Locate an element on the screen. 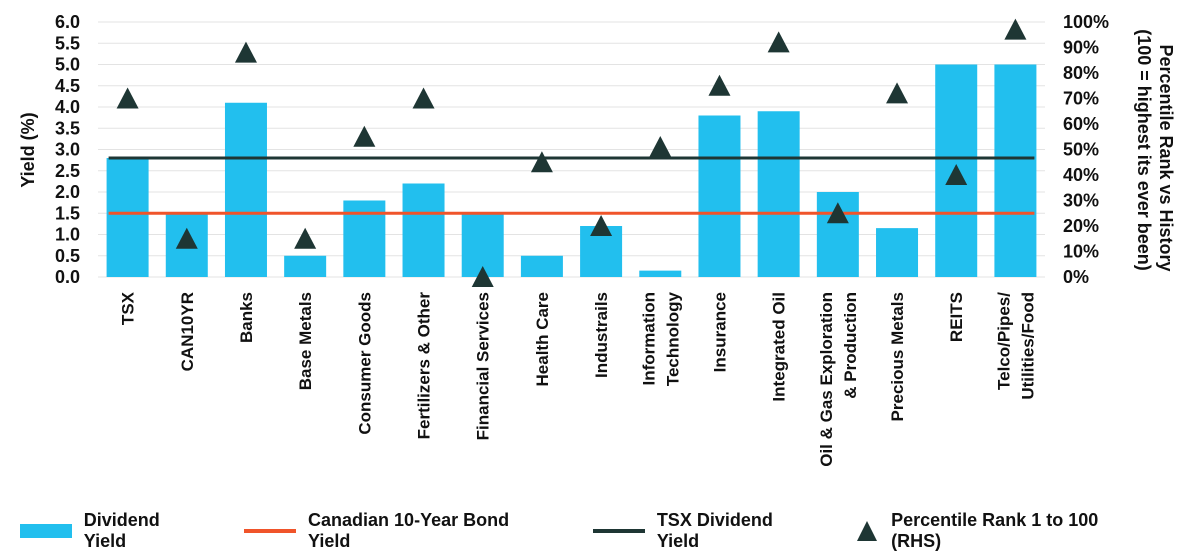 The height and width of the screenshot is (555, 1200). right-tick-label: 10% is located at coordinates (1081, 252).